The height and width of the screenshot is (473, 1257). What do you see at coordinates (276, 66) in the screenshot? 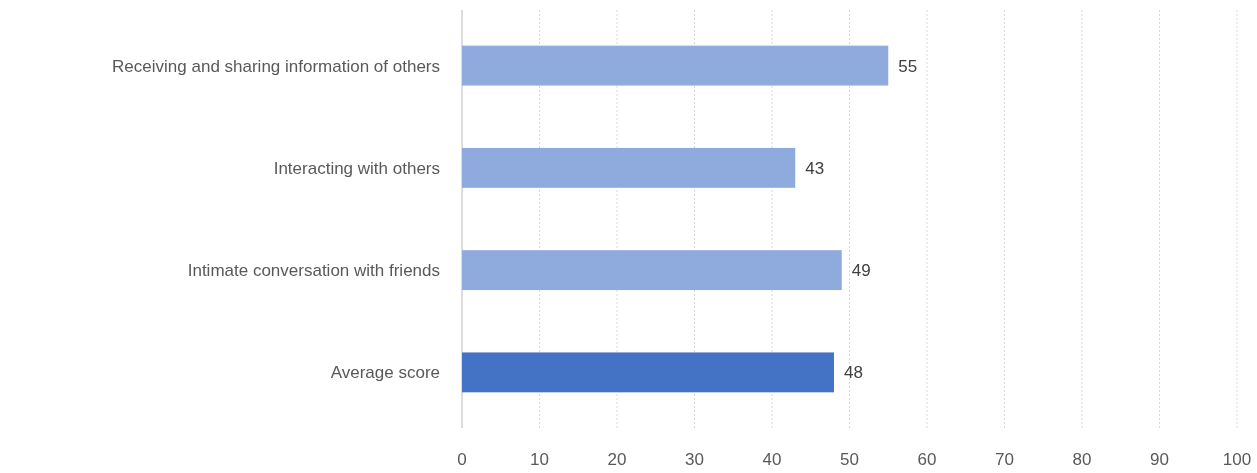
I see `y-tick-label: Receiving and sharing information of others` at bounding box center [276, 66].